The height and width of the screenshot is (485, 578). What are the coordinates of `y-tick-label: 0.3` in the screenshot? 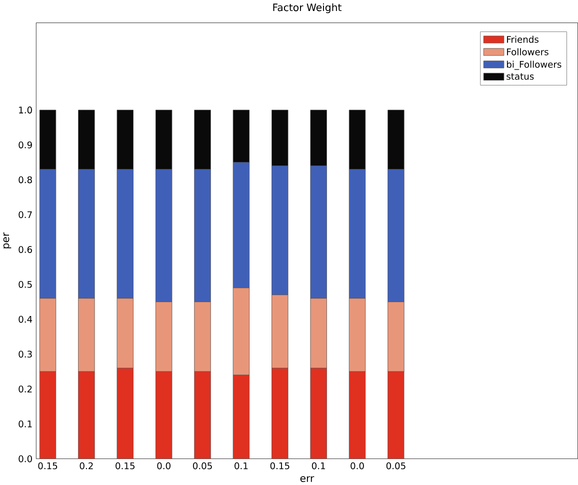 It's located at (25, 354).